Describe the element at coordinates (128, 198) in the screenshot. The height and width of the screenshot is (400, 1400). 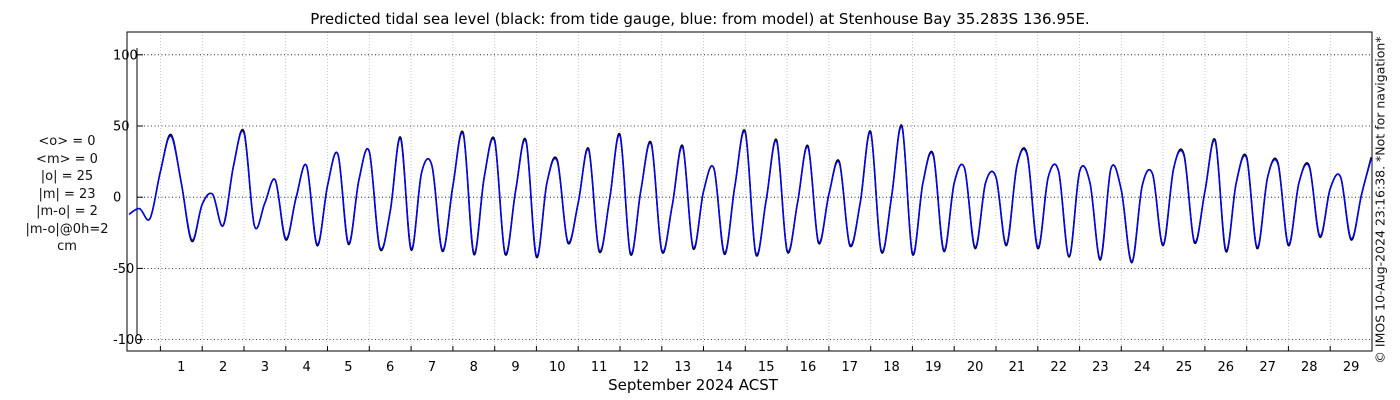
I see `y-ticks: 100 50 0 -50 -100` at that location.